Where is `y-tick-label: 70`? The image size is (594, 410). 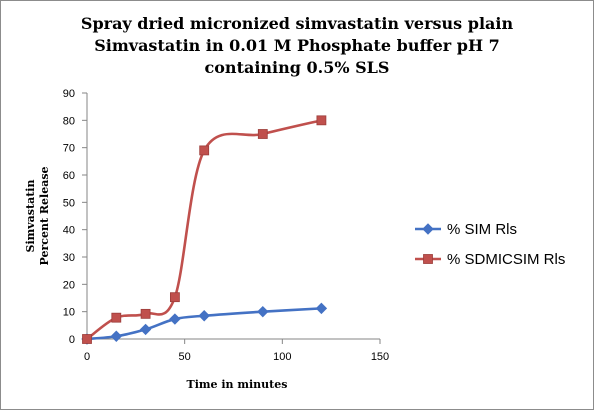
y-tick-label: 70 is located at coordinates (69, 149).